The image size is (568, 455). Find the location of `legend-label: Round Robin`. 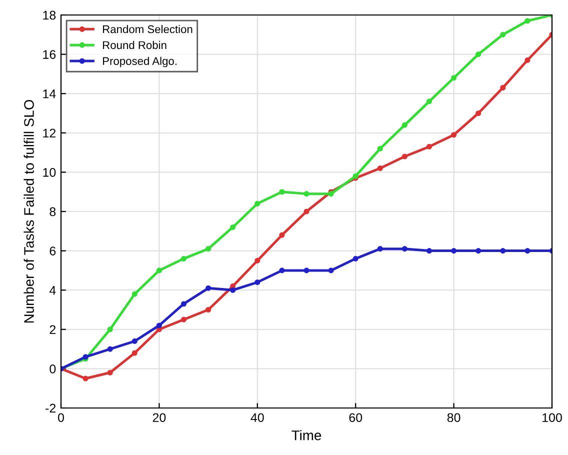

legend-label: Round Robin is located at coordinates (134, 45).